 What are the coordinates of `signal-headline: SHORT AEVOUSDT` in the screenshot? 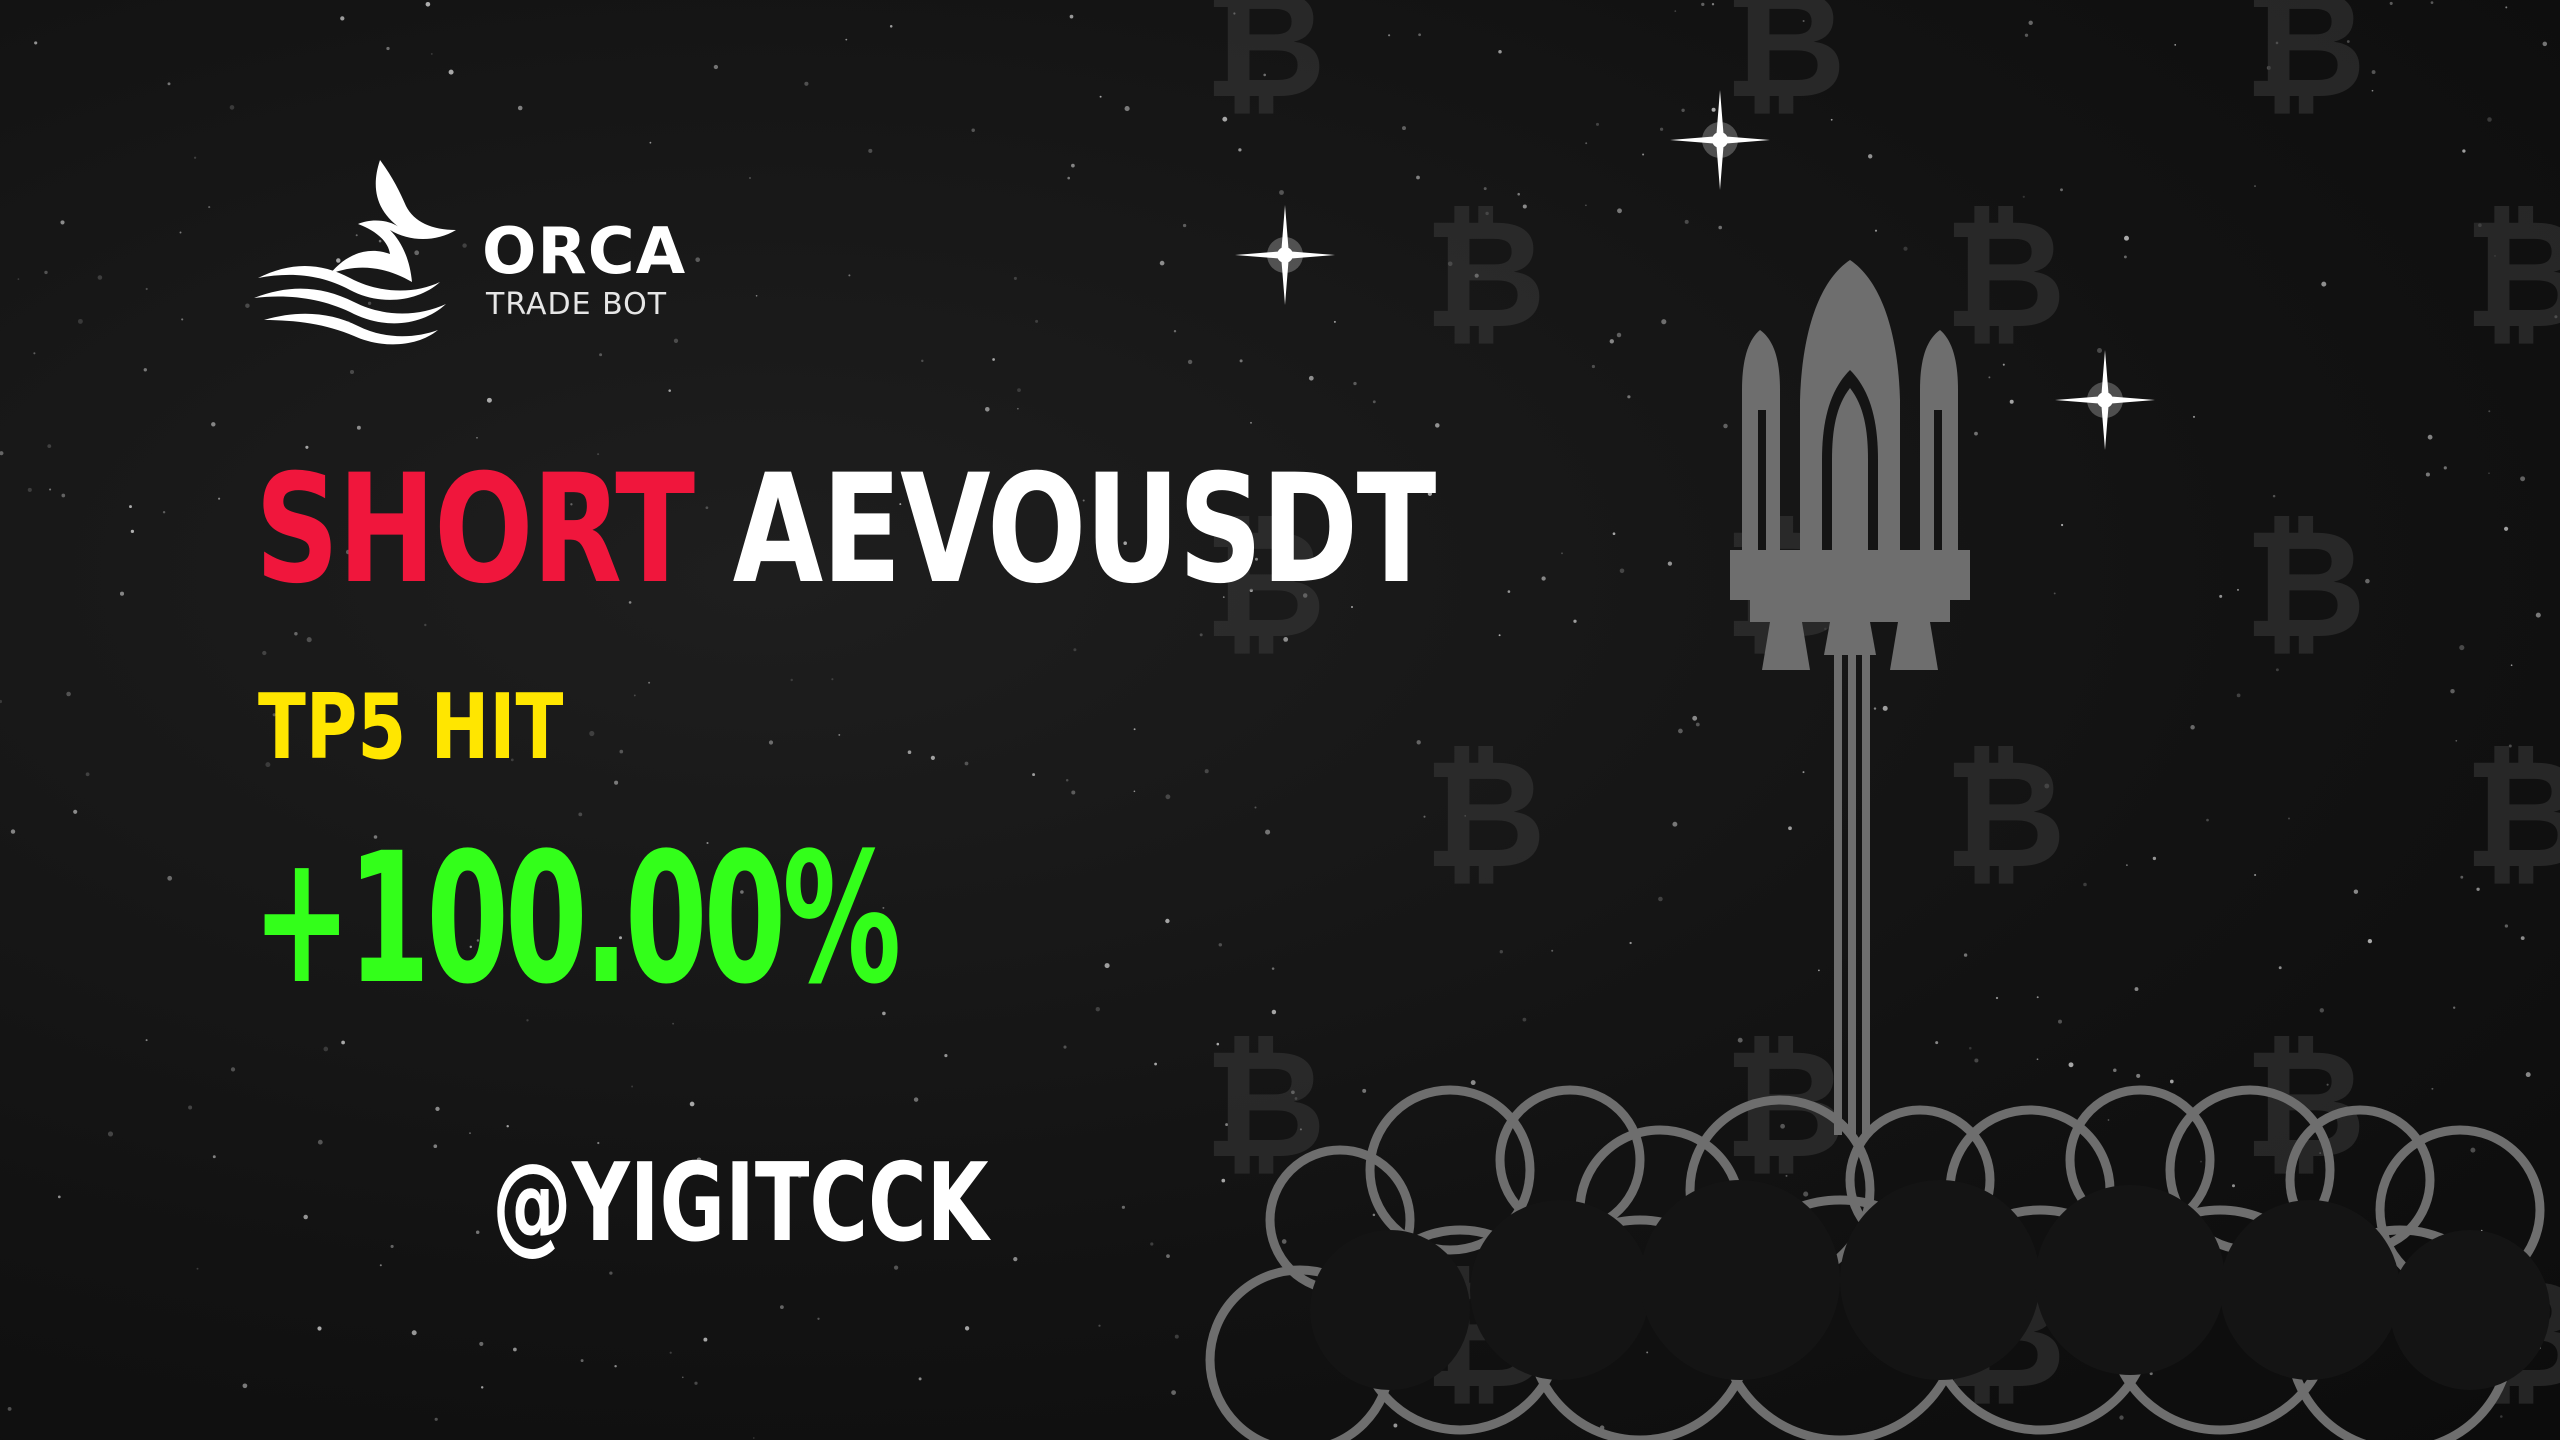 It's located at (845, 530).